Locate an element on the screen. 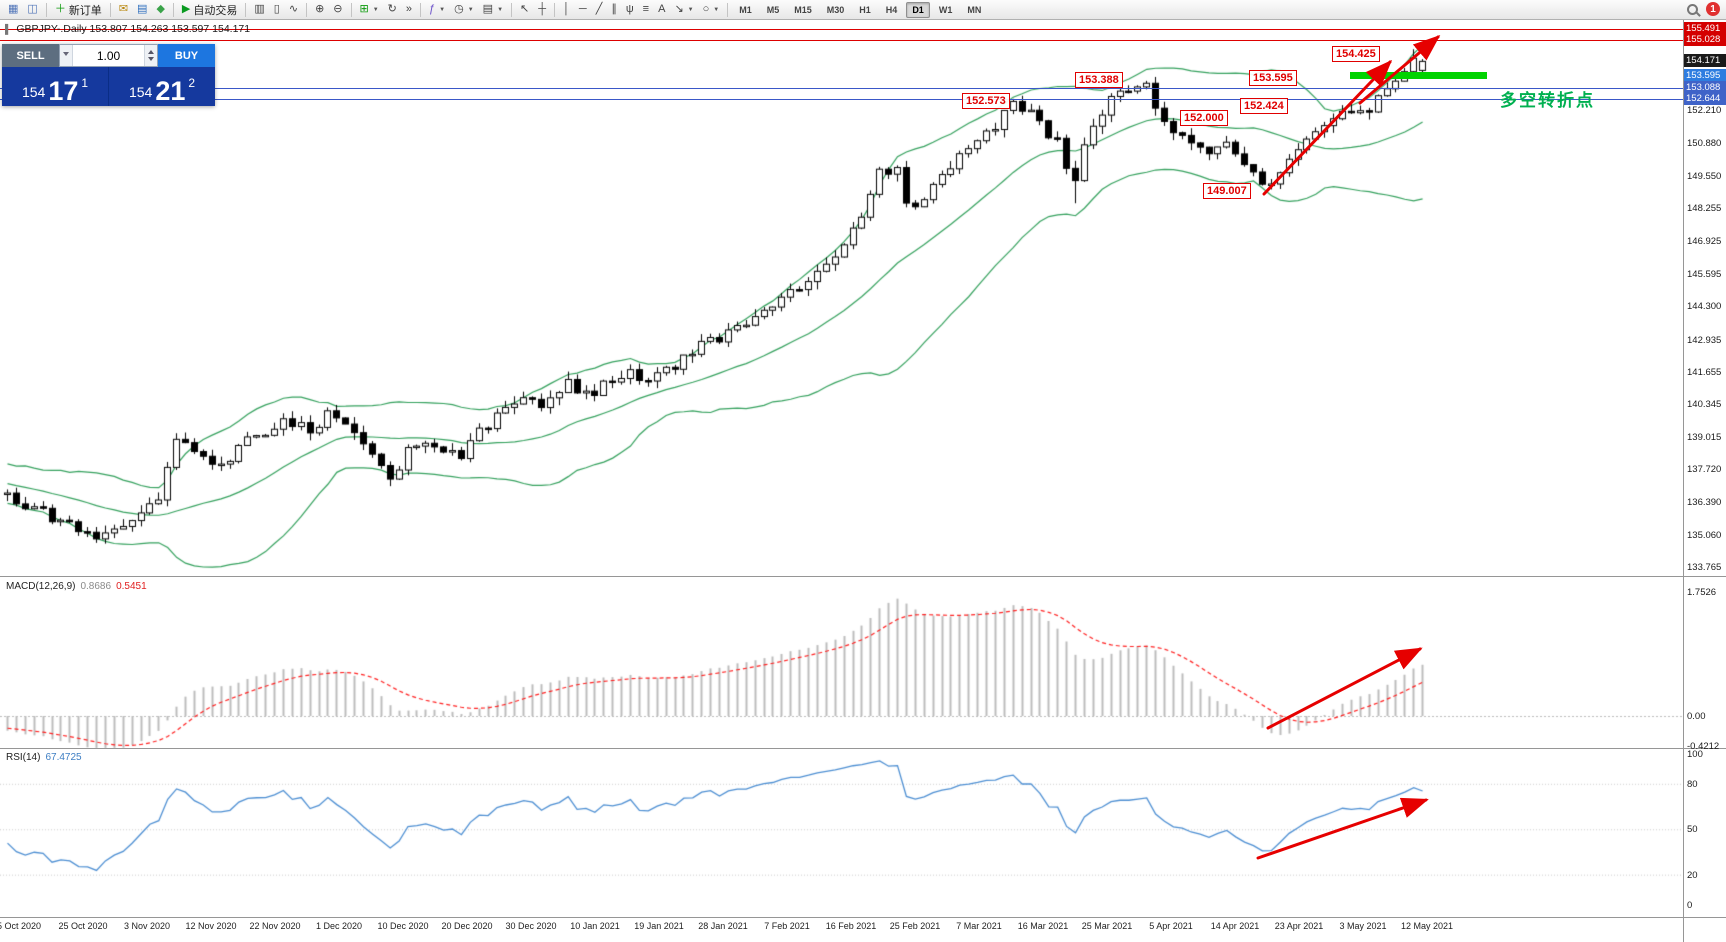 The image size is (1726, 942). price-callout: 152.424 is located at coordinates (1264, 106).